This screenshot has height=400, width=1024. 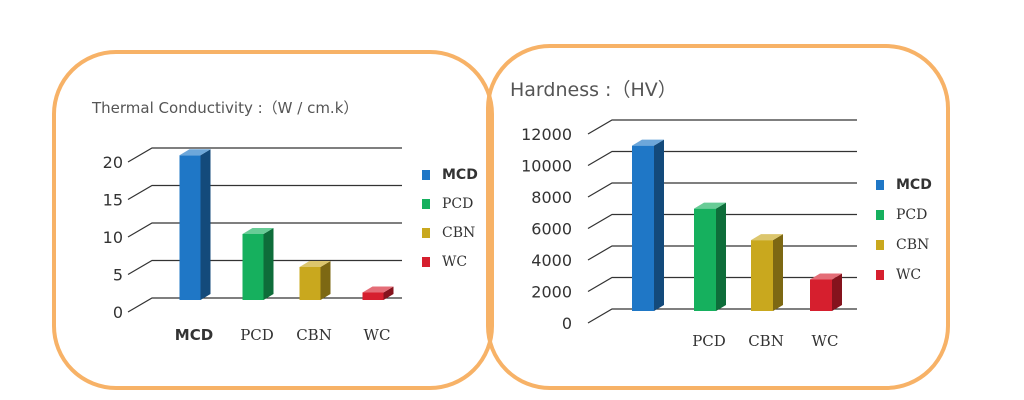 I want to click on chart-title: Thermal Conductivity :（W / cm.k）, so click(x=224, y=108).